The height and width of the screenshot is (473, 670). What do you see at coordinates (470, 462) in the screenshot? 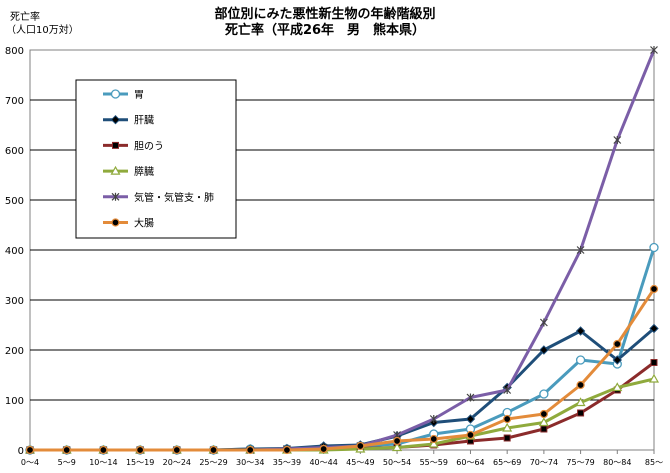
I see `x-tick-label: 60～64` at bounding box center [470, 462].